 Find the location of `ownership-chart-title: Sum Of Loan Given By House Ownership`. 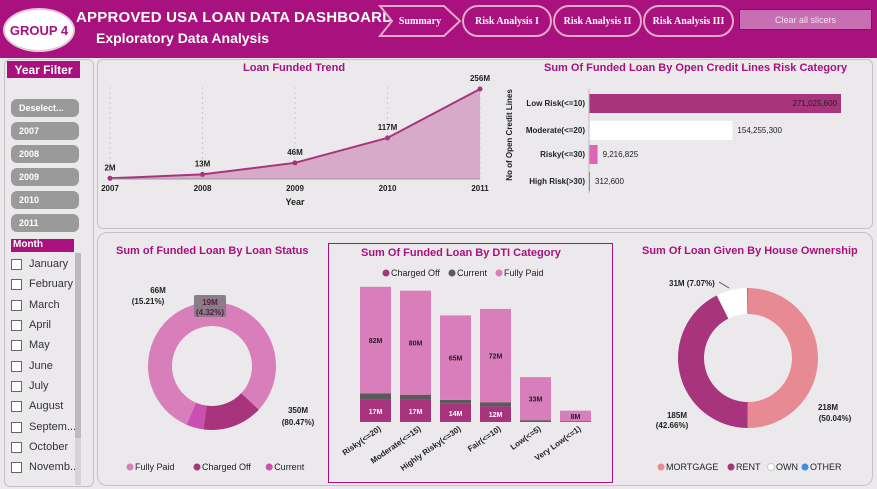

ownership-chart-title: Sum Of Loan Given By House Ownership is located at coordinates (750, 251).